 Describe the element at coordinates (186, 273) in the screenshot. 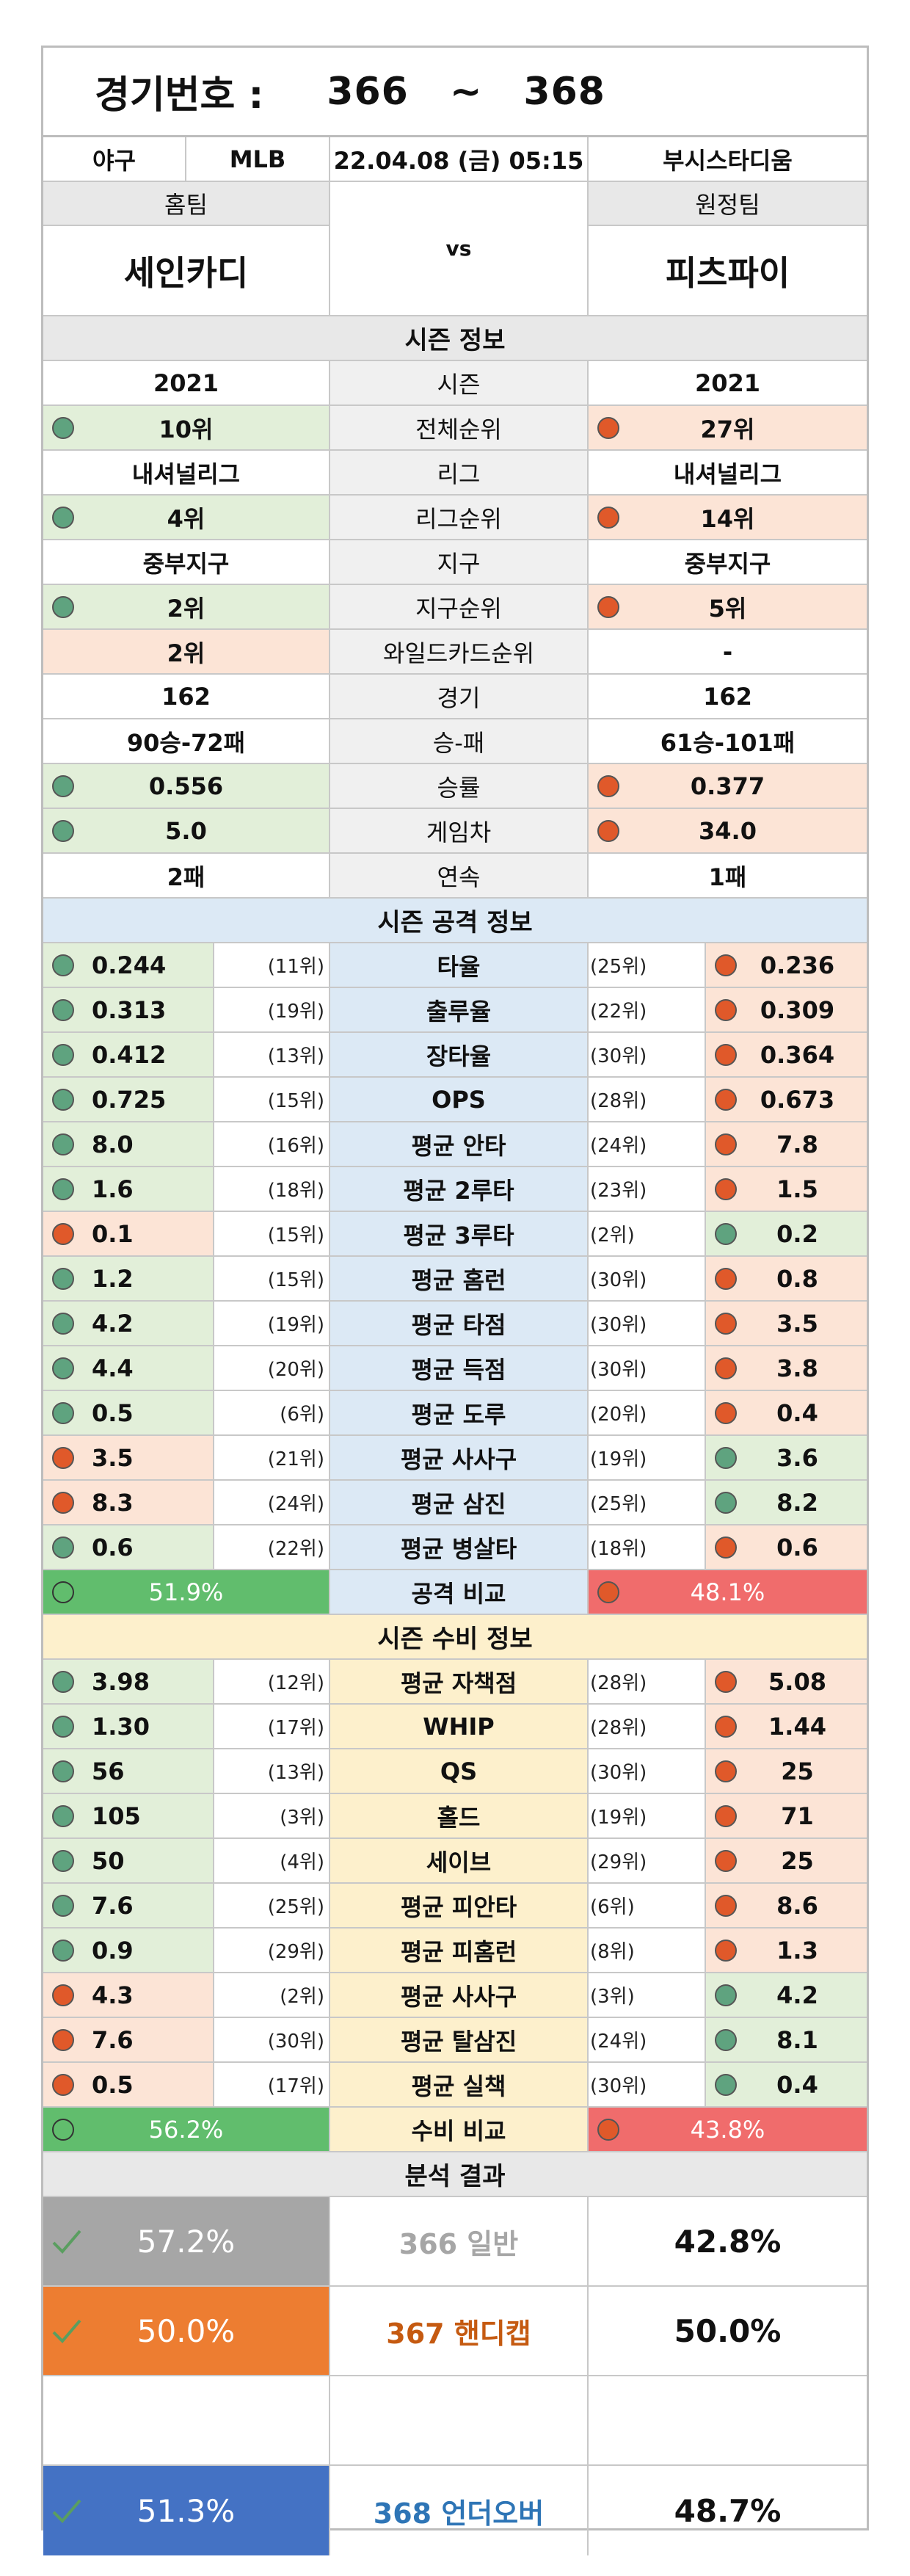

I see `home-team-name: 세인카디` at that location.